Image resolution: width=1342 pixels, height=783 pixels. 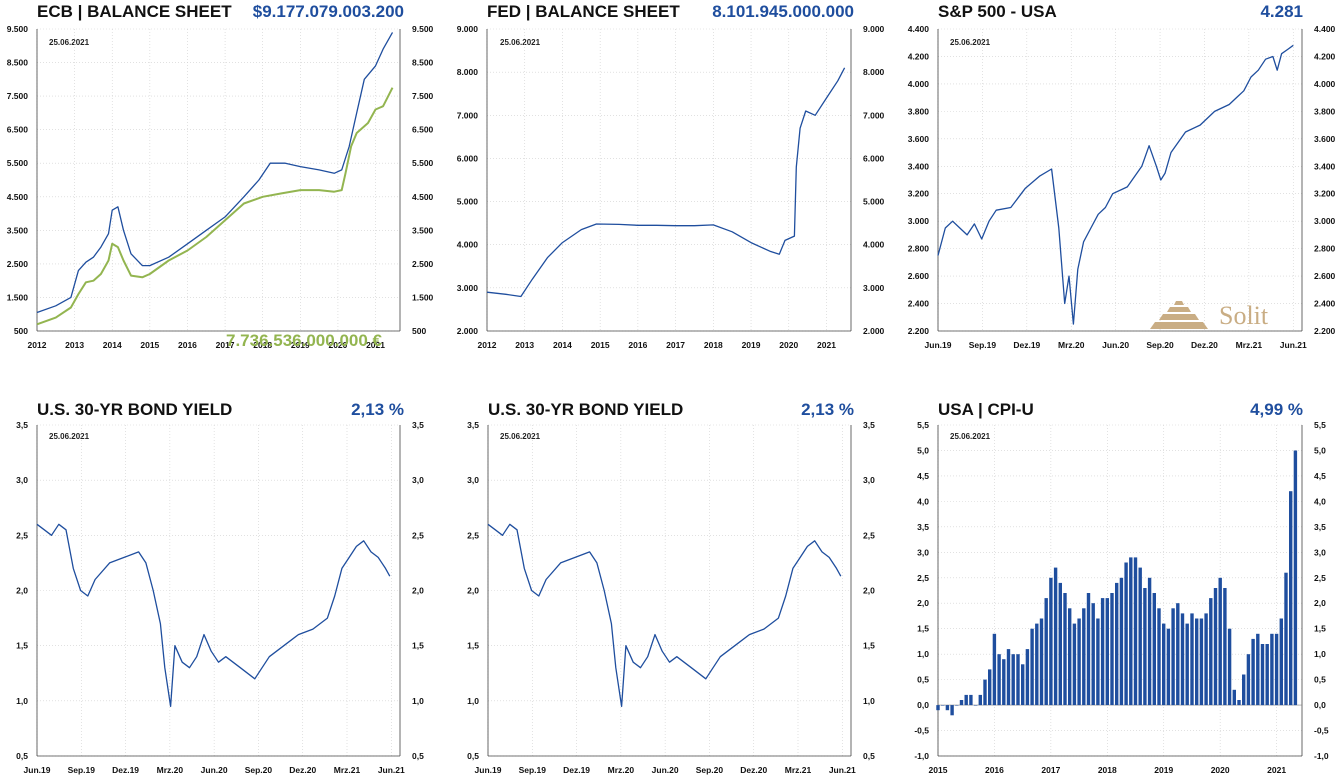 What do you see at coordinates (583, 11) in the screenshot?
I see `chart-title: FED | BALANCE SHEET` at bounding box center [583, 11].